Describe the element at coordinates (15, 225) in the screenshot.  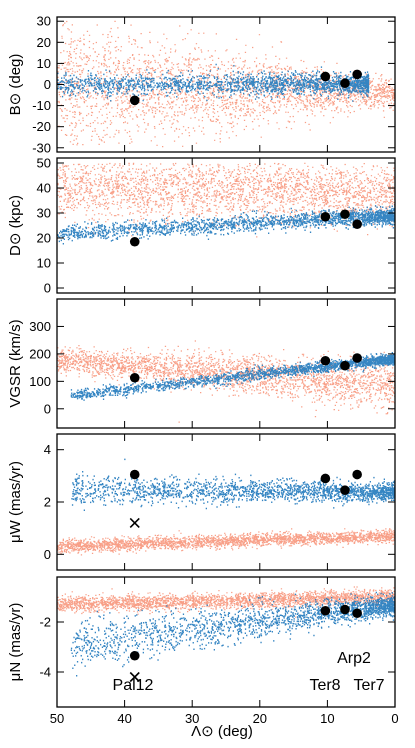
I see `y-axis-title-D: D⊙ (kpc)` at that location.